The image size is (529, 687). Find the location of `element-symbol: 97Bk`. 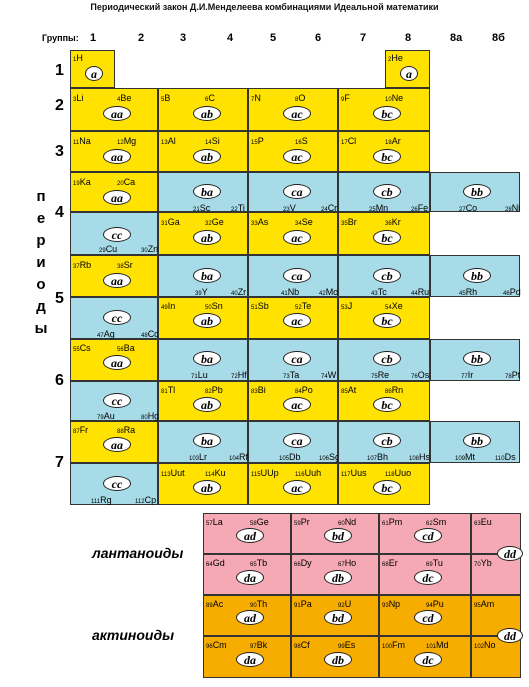

element-symbol: 97Bk is located at coordinates (259, 645).